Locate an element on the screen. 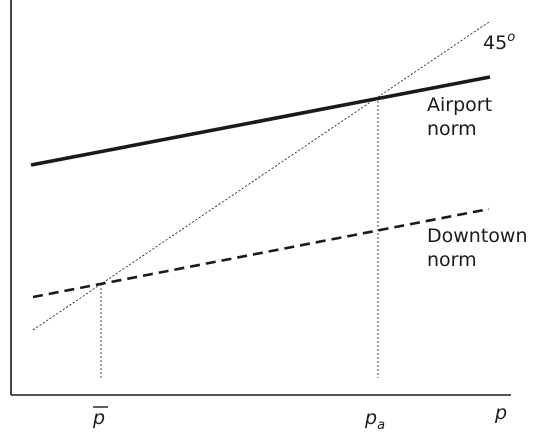 This screenshot has width=540, height=434. p-a-base: p is located at coordinates (370, 418).